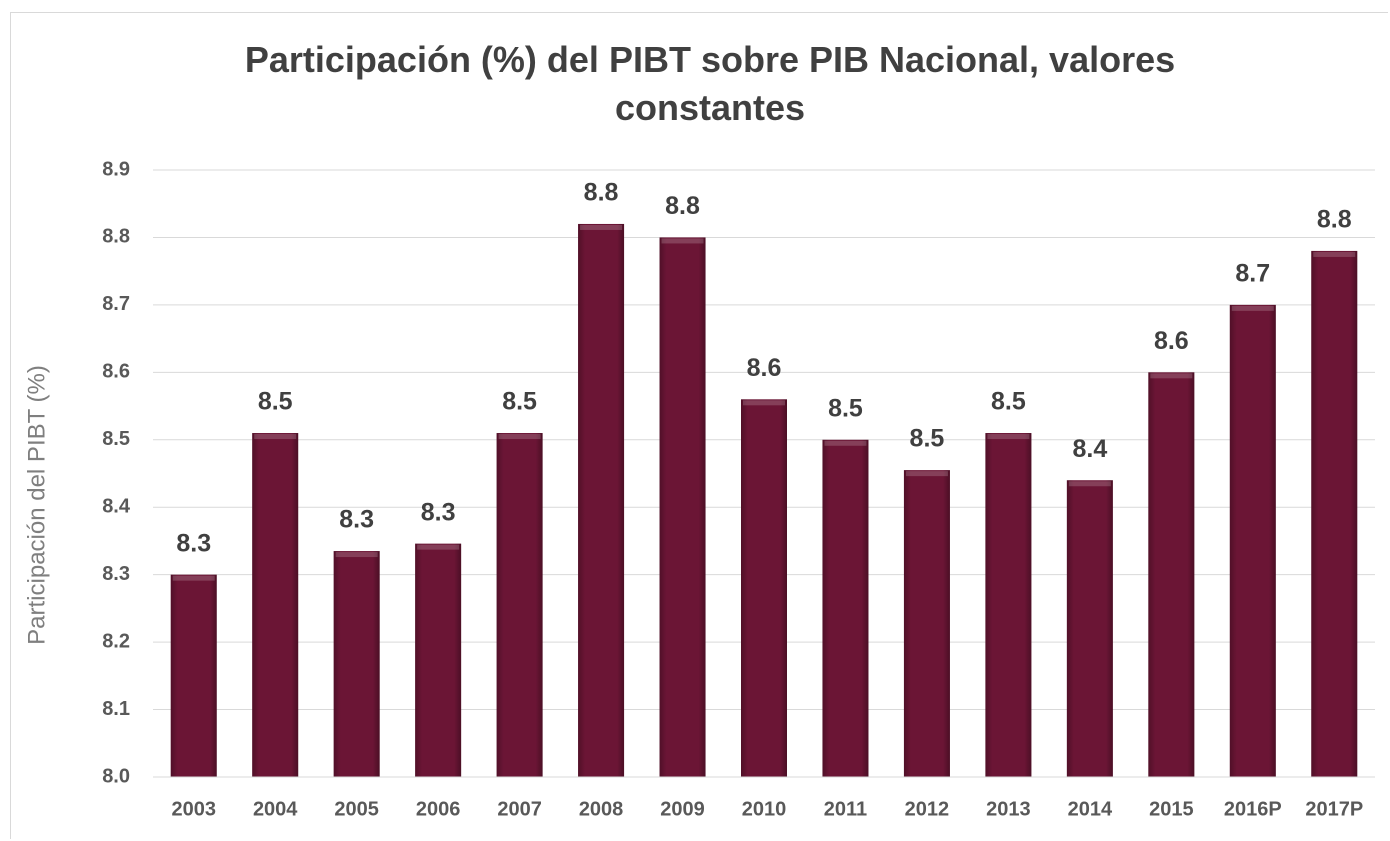 Image resolution: width=1390 pixels, height=841 pixels. What do you see at coordinates (116, 776) in the screenshot?
I see `y-tick-label: 8.0` at bounding box center [116, 776].